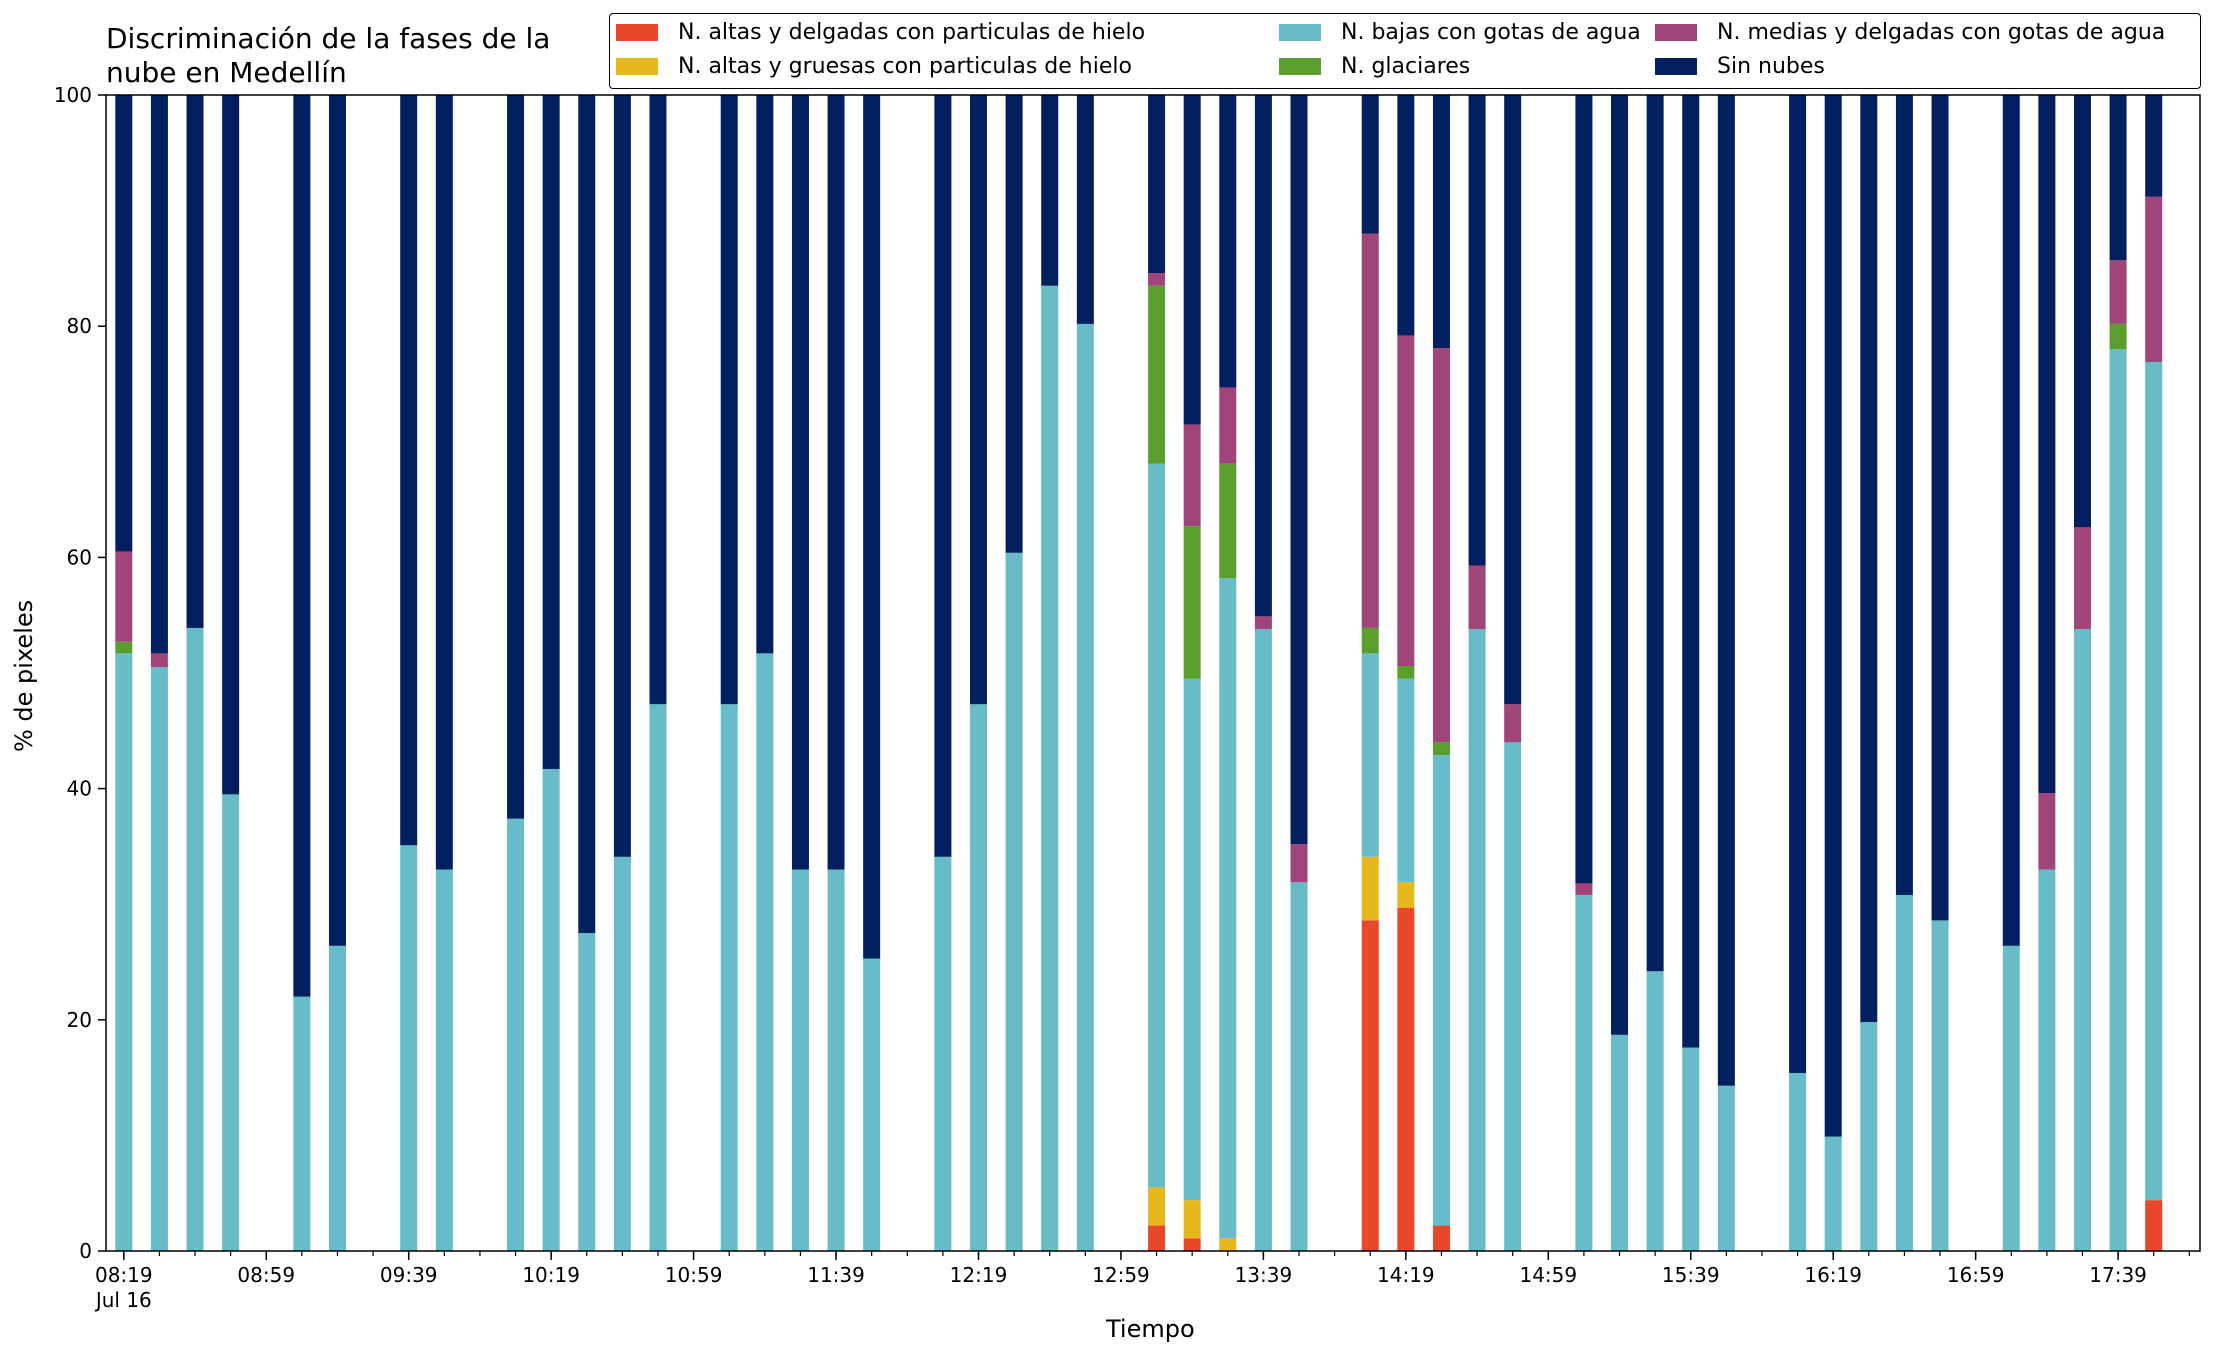 This screenshot has width=2216, height=1355. Describe the element at coordinates (694, 1275) in the screenshot. I see `x-tick-label: 10:59` at that location.